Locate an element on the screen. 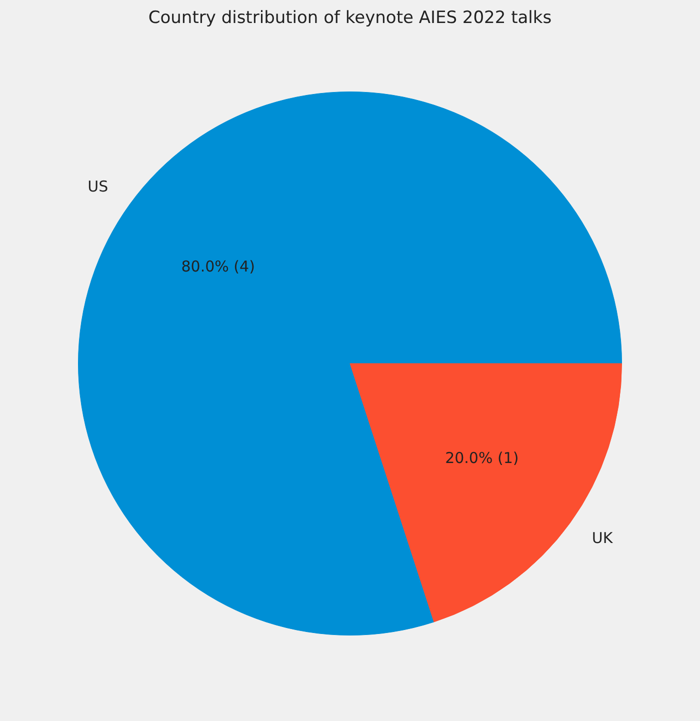 The width and height of the screenshot is (700, 721). chart-title: Country distribution of keynote AIES 2022 talks is located at coordinates (350, 18).